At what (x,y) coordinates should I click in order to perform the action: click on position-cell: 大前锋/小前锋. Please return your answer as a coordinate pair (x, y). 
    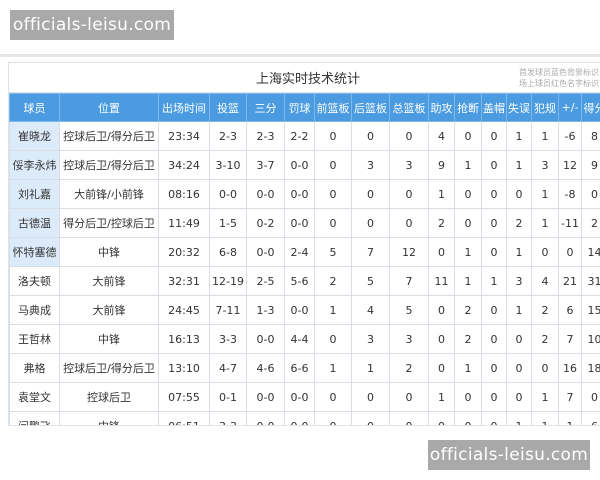
    Looking at the image, I should click on (109, 194).